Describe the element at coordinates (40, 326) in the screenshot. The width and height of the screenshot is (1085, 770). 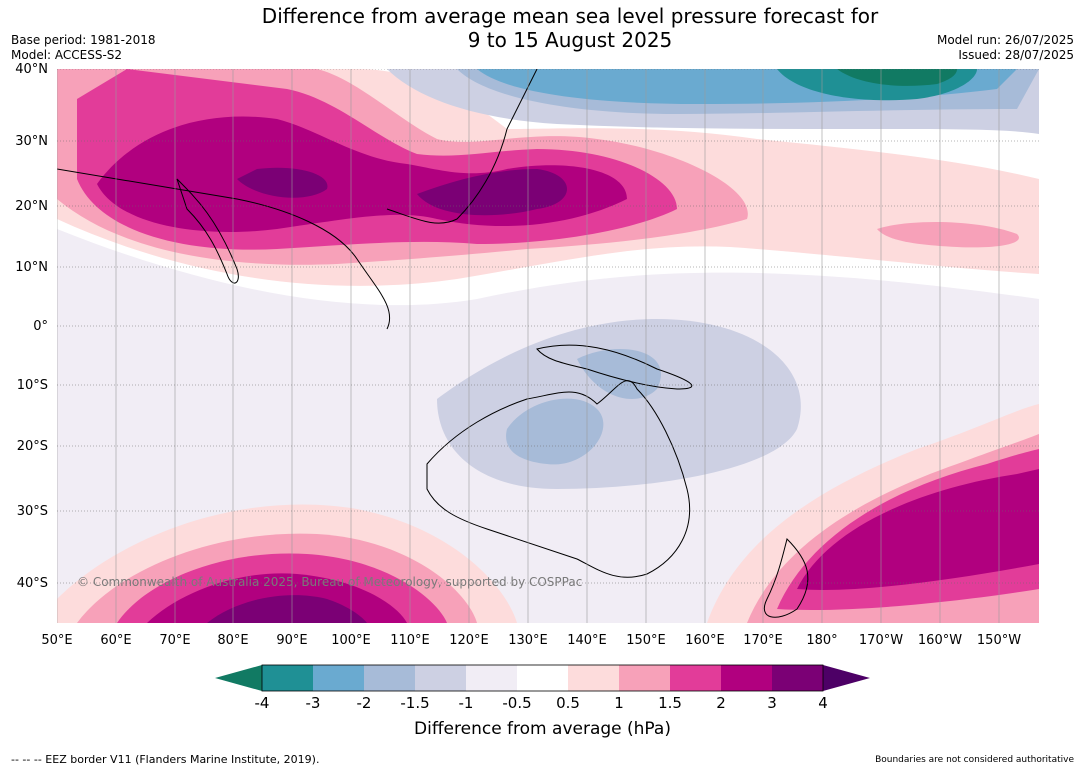
I see `lat-label: 0°` at that location.